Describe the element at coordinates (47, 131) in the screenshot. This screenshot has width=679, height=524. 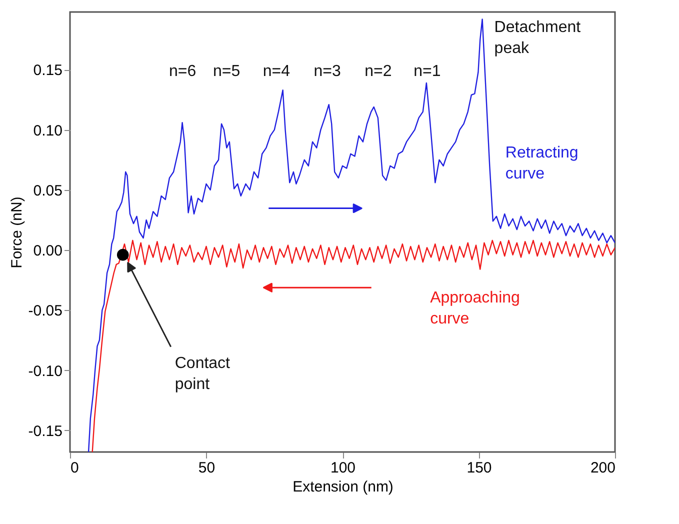
I see `y-tick-label: 0.10` at that location.